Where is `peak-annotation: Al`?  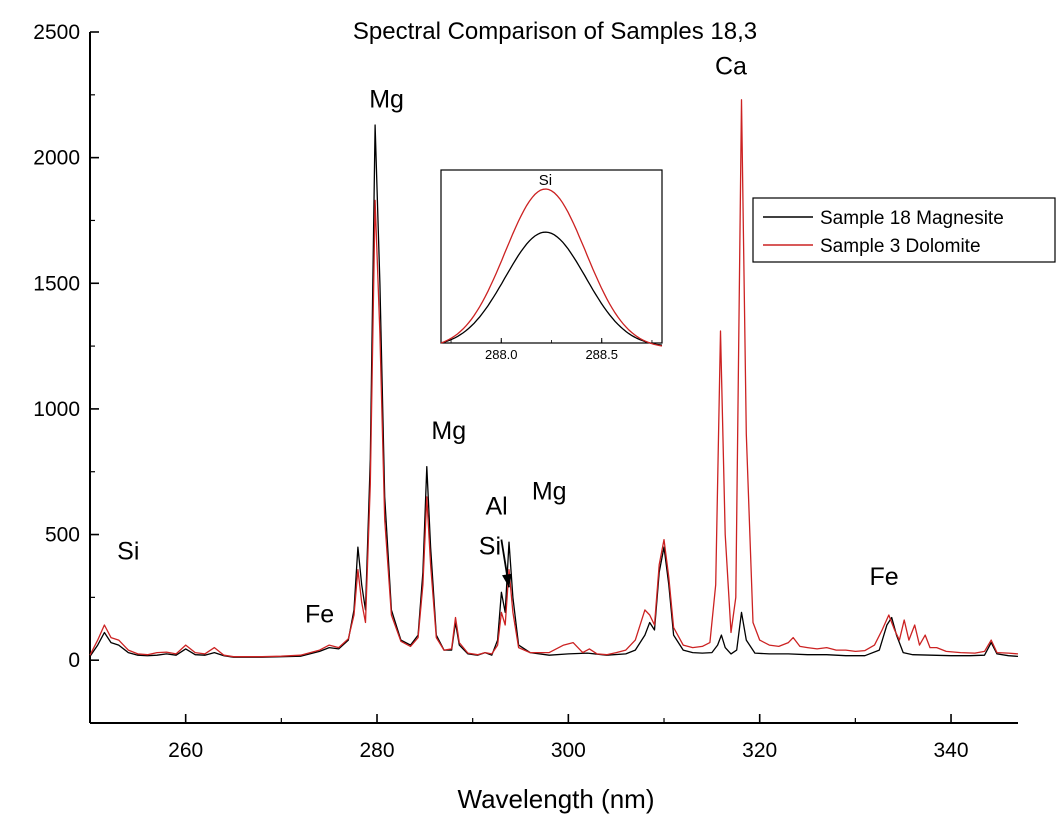 peak-annotation: Al is located at coordinates (496, 506).